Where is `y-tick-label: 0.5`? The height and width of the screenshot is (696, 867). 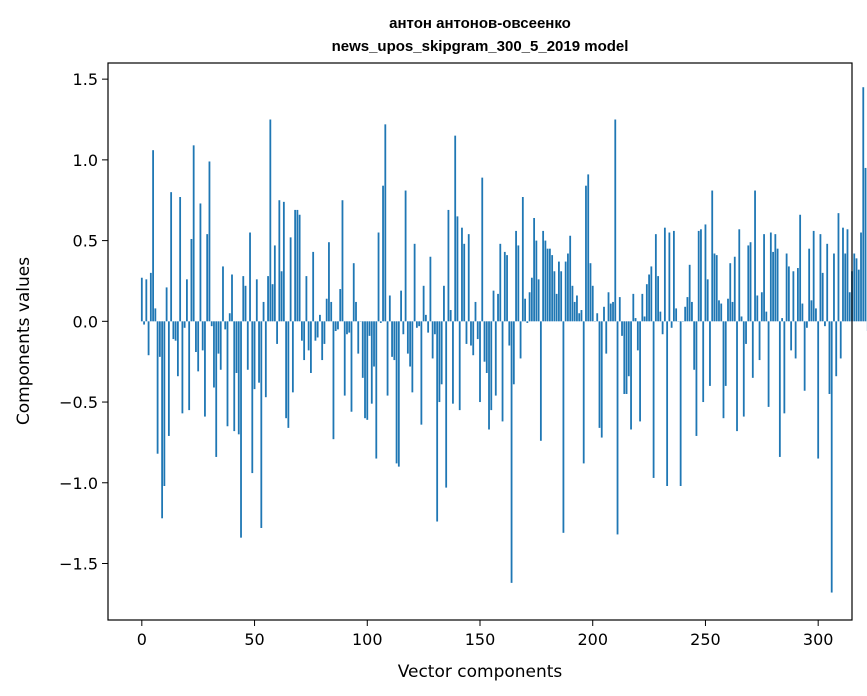
y-tick-label: 0.5 is located at coordinates (85, 241).